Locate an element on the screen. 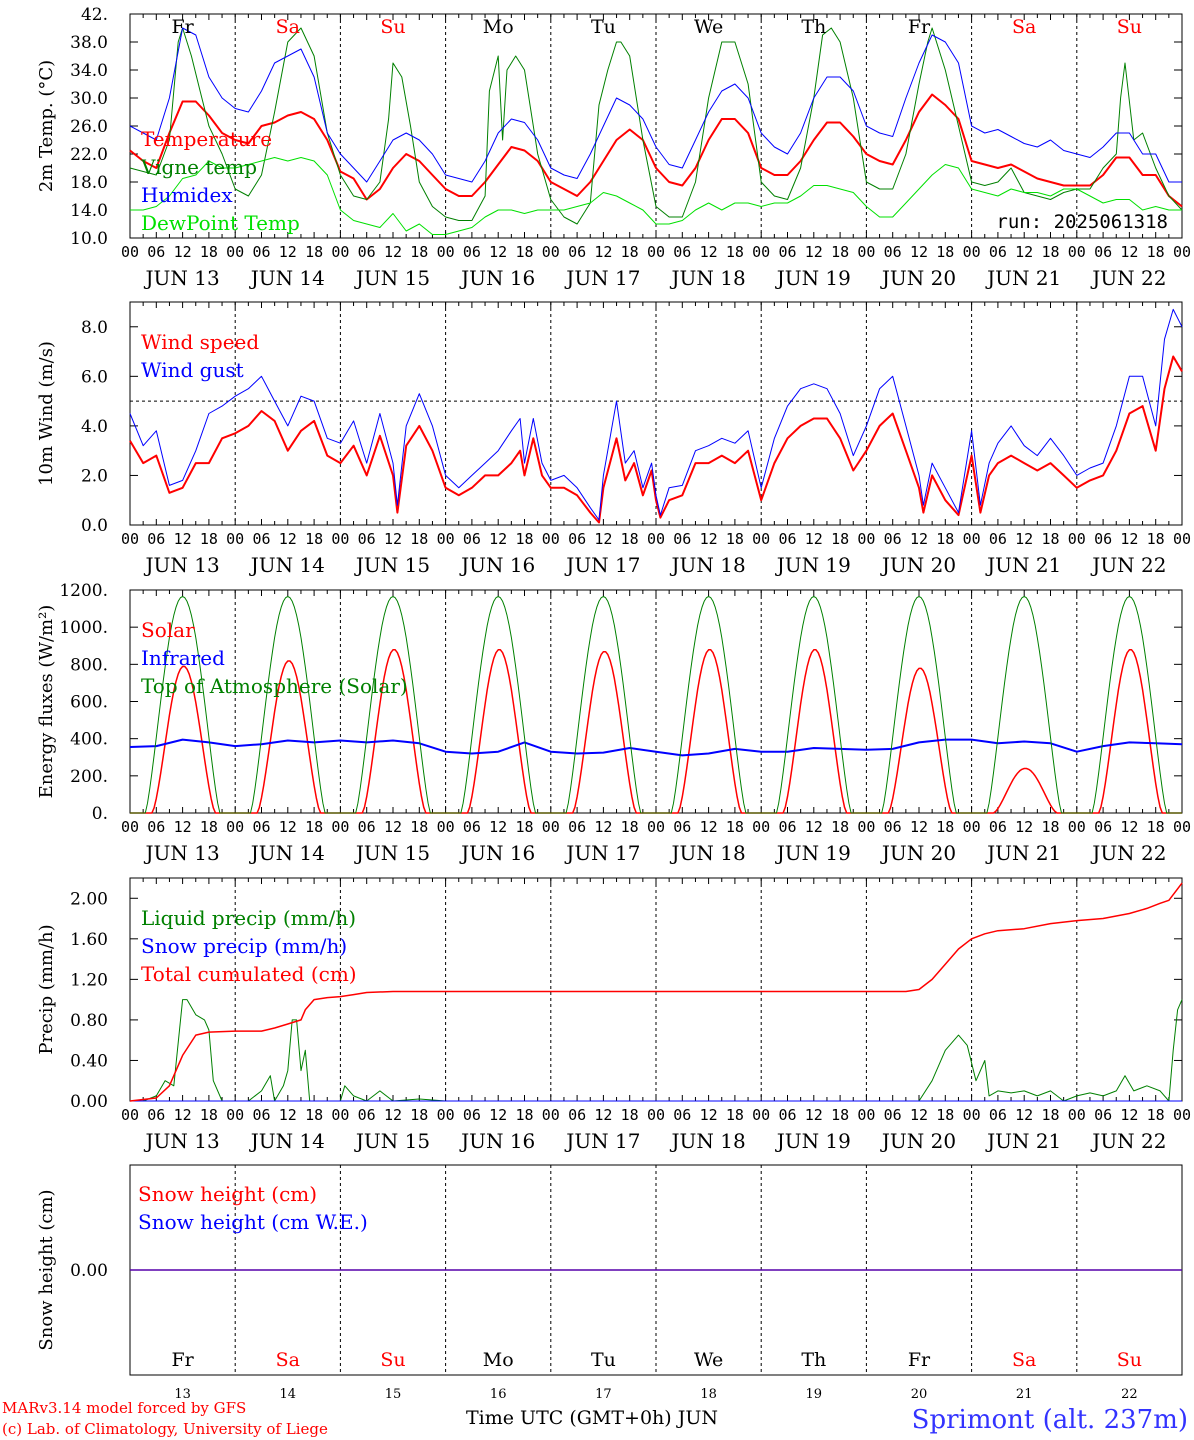 This screenshot has height=1440, width=1194. y-tick-label: 10.0 is located at coordinates (89, 239).